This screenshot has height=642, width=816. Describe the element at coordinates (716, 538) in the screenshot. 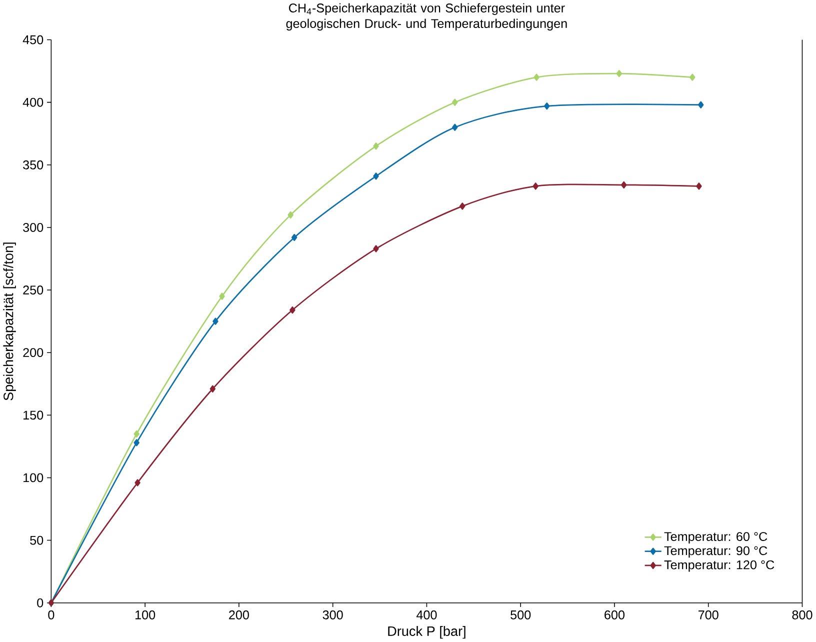

I see `legend-label: Temperatur: 60 °C` at that location.